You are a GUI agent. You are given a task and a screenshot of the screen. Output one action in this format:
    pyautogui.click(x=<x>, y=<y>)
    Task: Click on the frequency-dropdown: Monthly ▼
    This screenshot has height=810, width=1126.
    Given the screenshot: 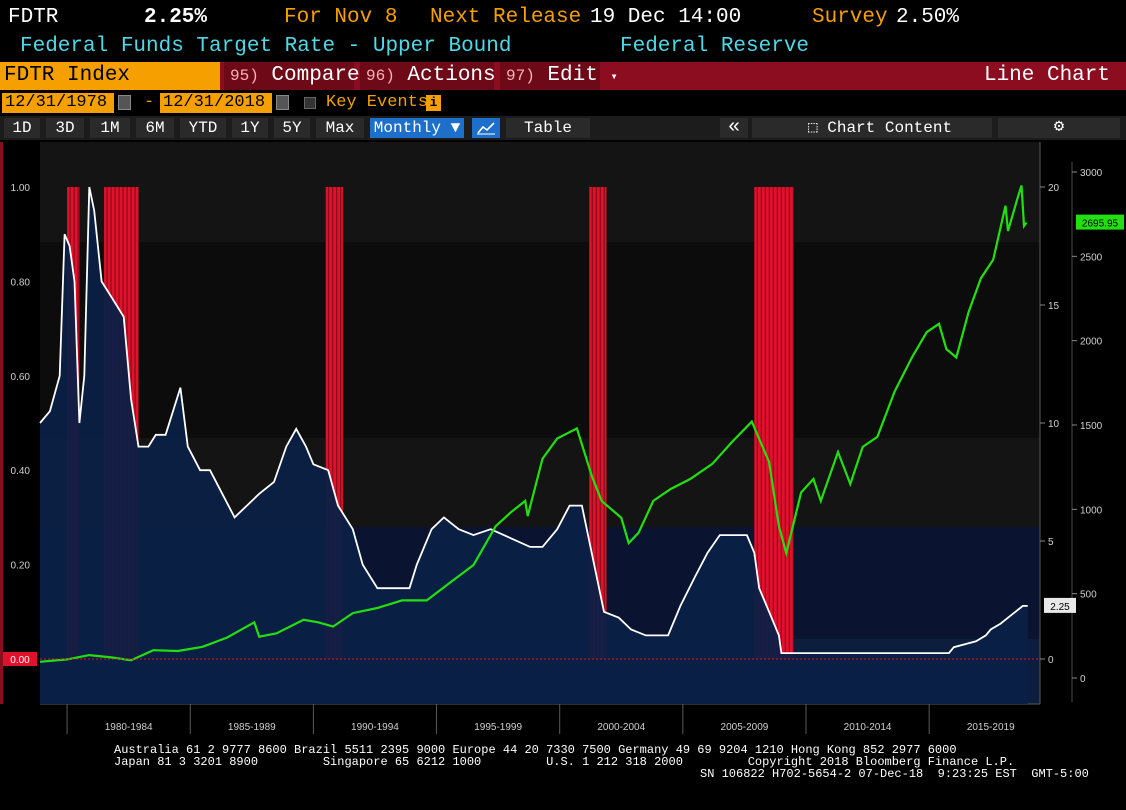 What is the action you would take?
    pyautogui.click(x=417, y=128)
    